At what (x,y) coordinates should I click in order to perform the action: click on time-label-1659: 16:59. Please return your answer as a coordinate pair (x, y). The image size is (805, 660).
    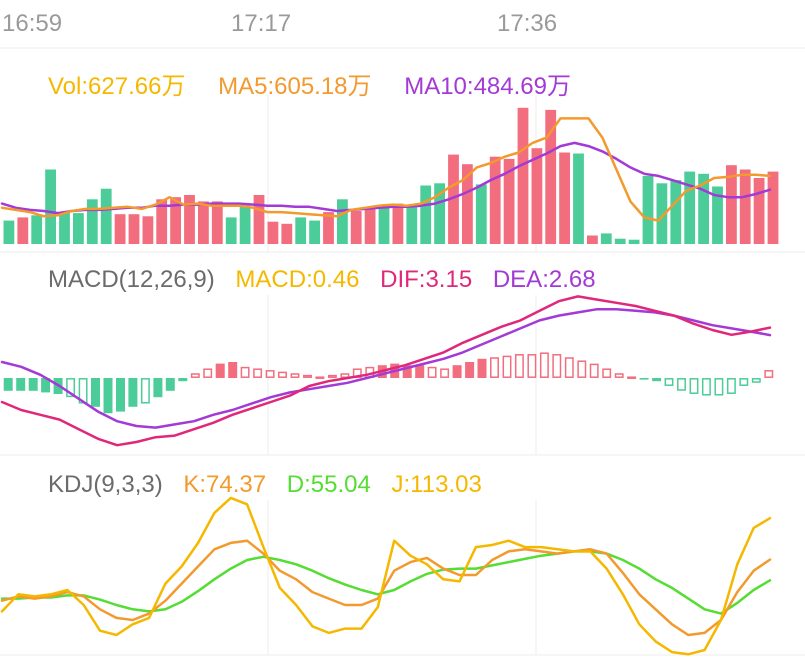
    Looking at the image, I should click on (32, 23).